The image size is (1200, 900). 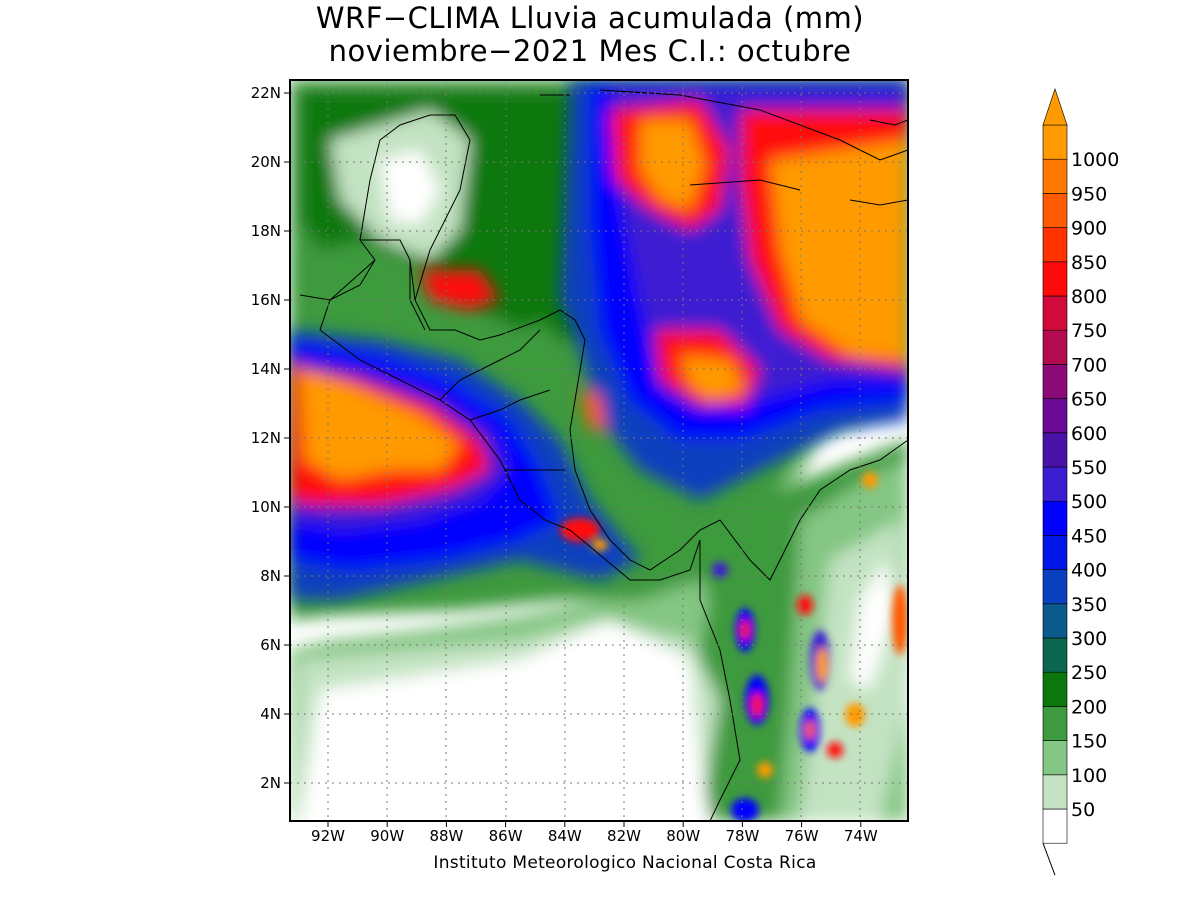 What do you see at coordinates (506, 836) in the screenshot?
I see `lon-tick-label: 86W` at bounding box center [506, 836].